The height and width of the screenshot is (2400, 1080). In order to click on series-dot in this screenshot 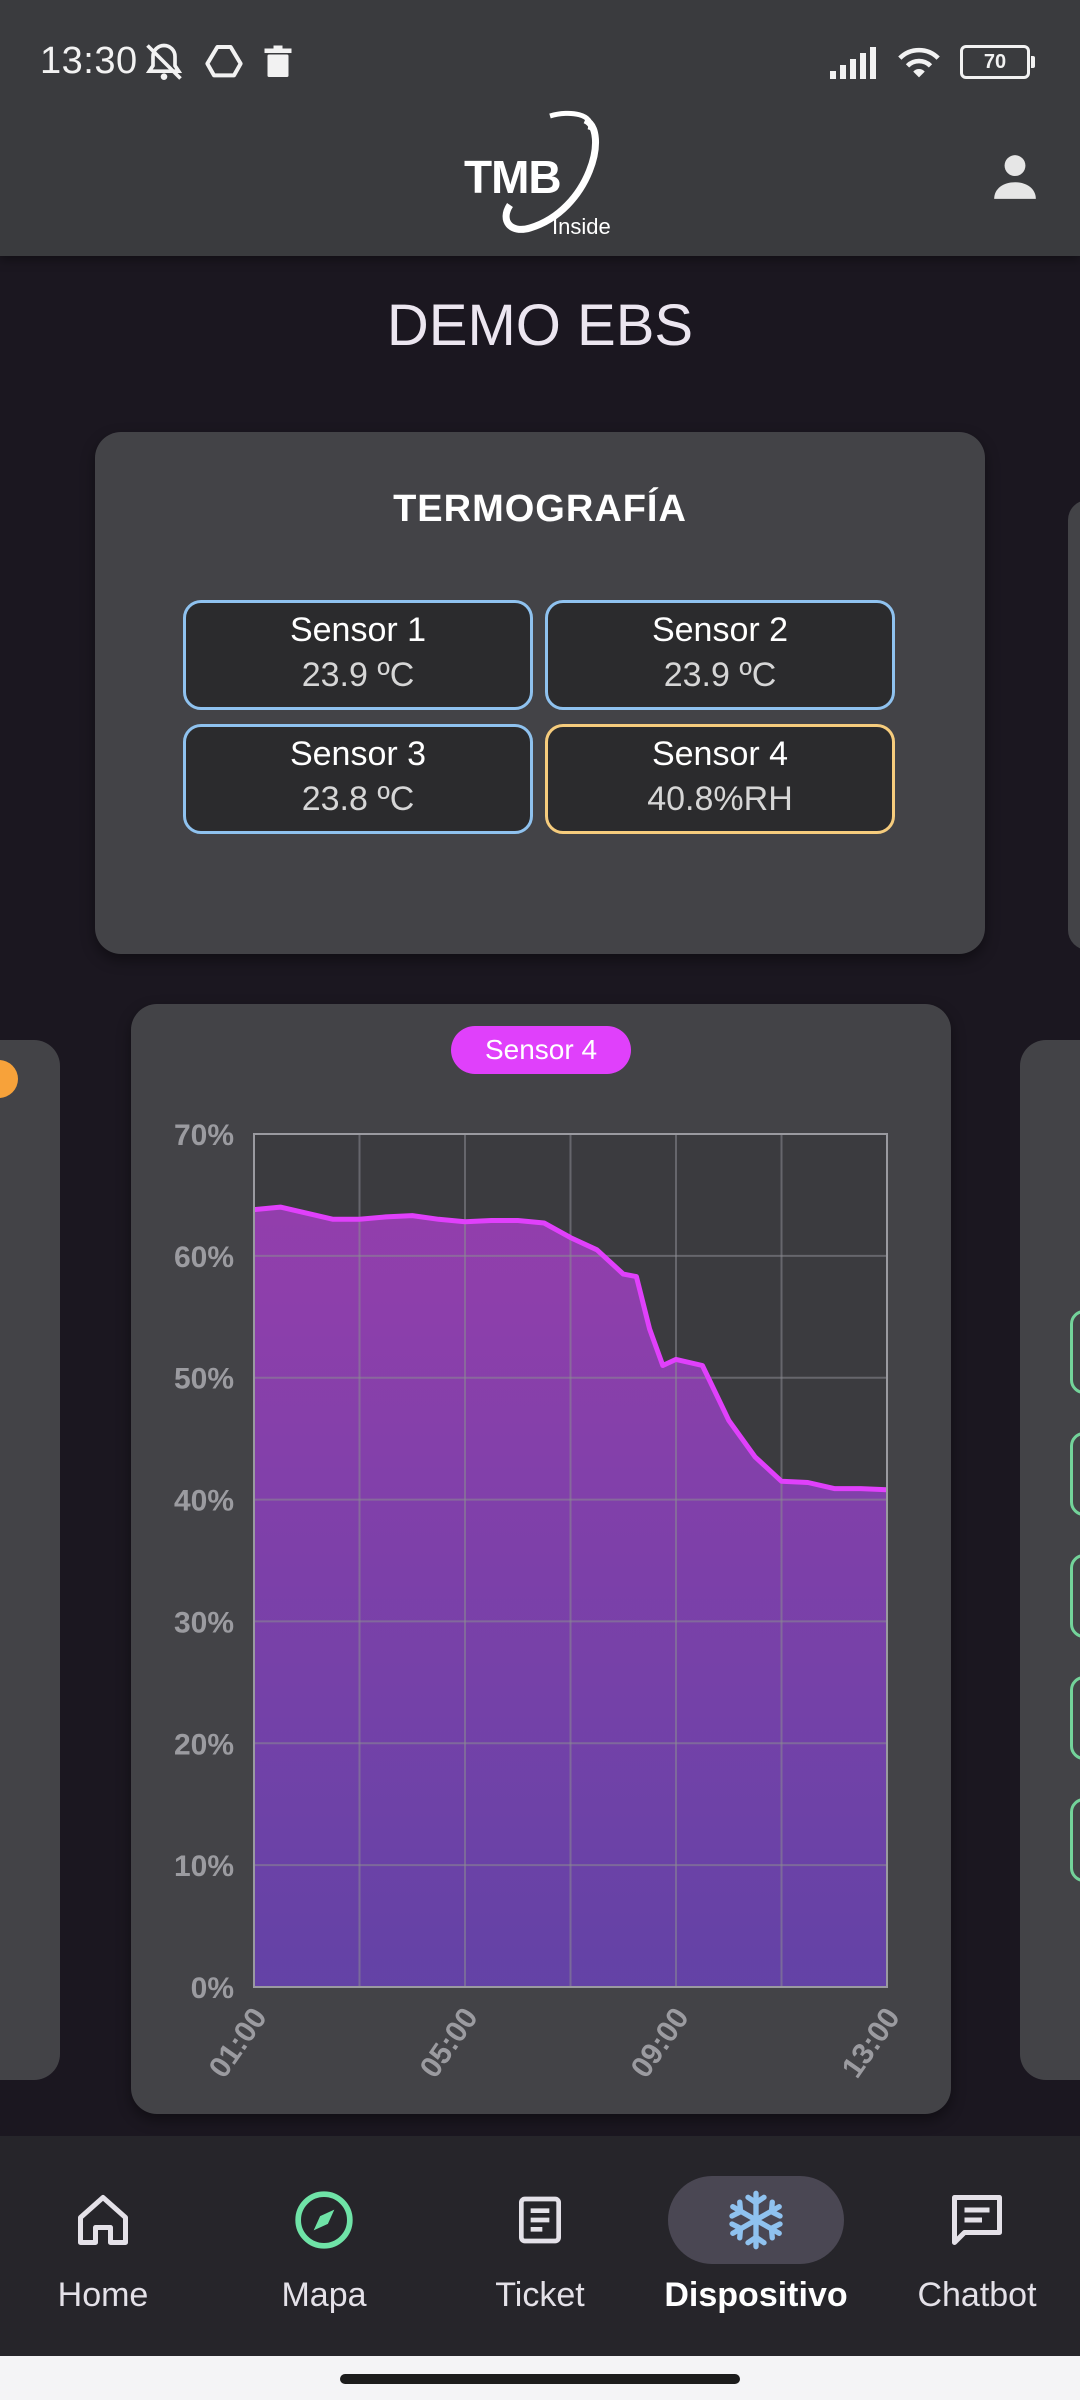, I will do `click(9, 1079)`.